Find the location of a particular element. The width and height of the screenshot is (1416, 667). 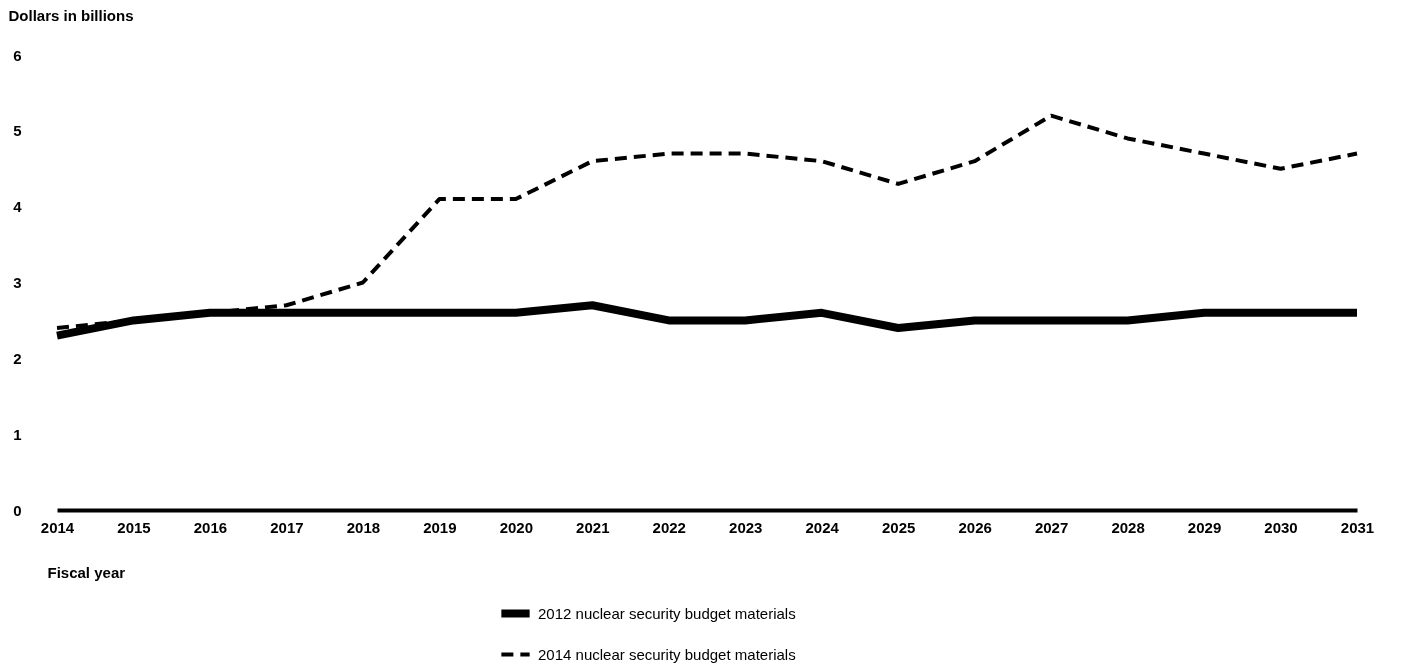

x-tick-label: 2022 is located at coordinates (669, 527).